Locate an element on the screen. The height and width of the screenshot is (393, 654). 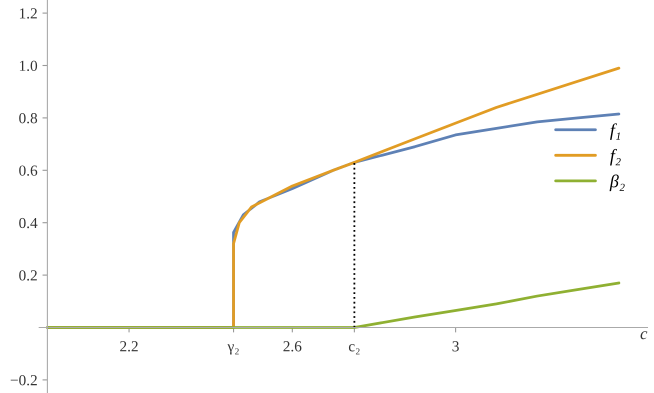
x-tick-label: 3 is located at coordinates (455, 346).